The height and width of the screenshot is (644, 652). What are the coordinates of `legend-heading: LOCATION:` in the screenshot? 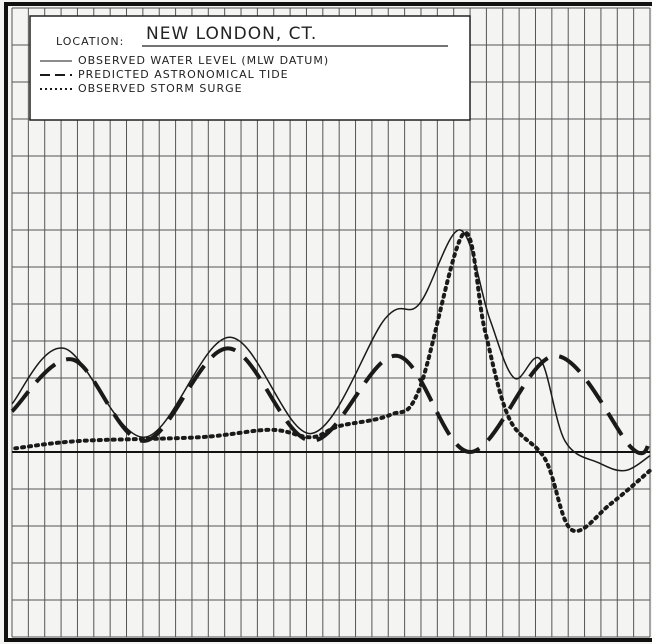 It's located at (90, 41).